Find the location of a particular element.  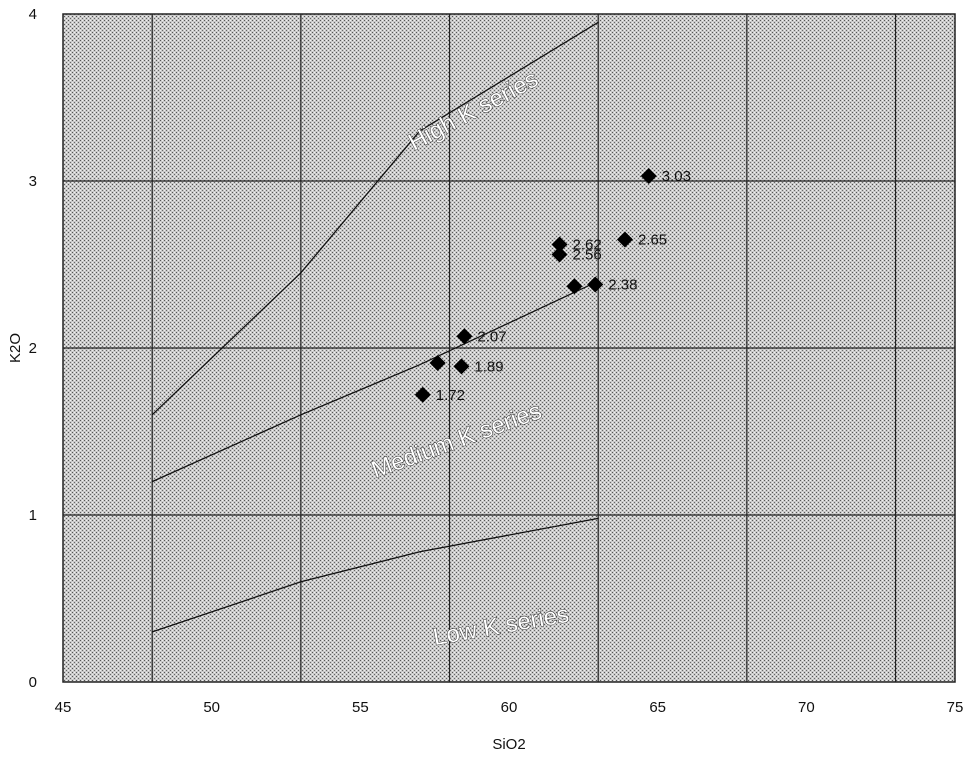

data-label: 2.38 is located at coordinates (622, 285).